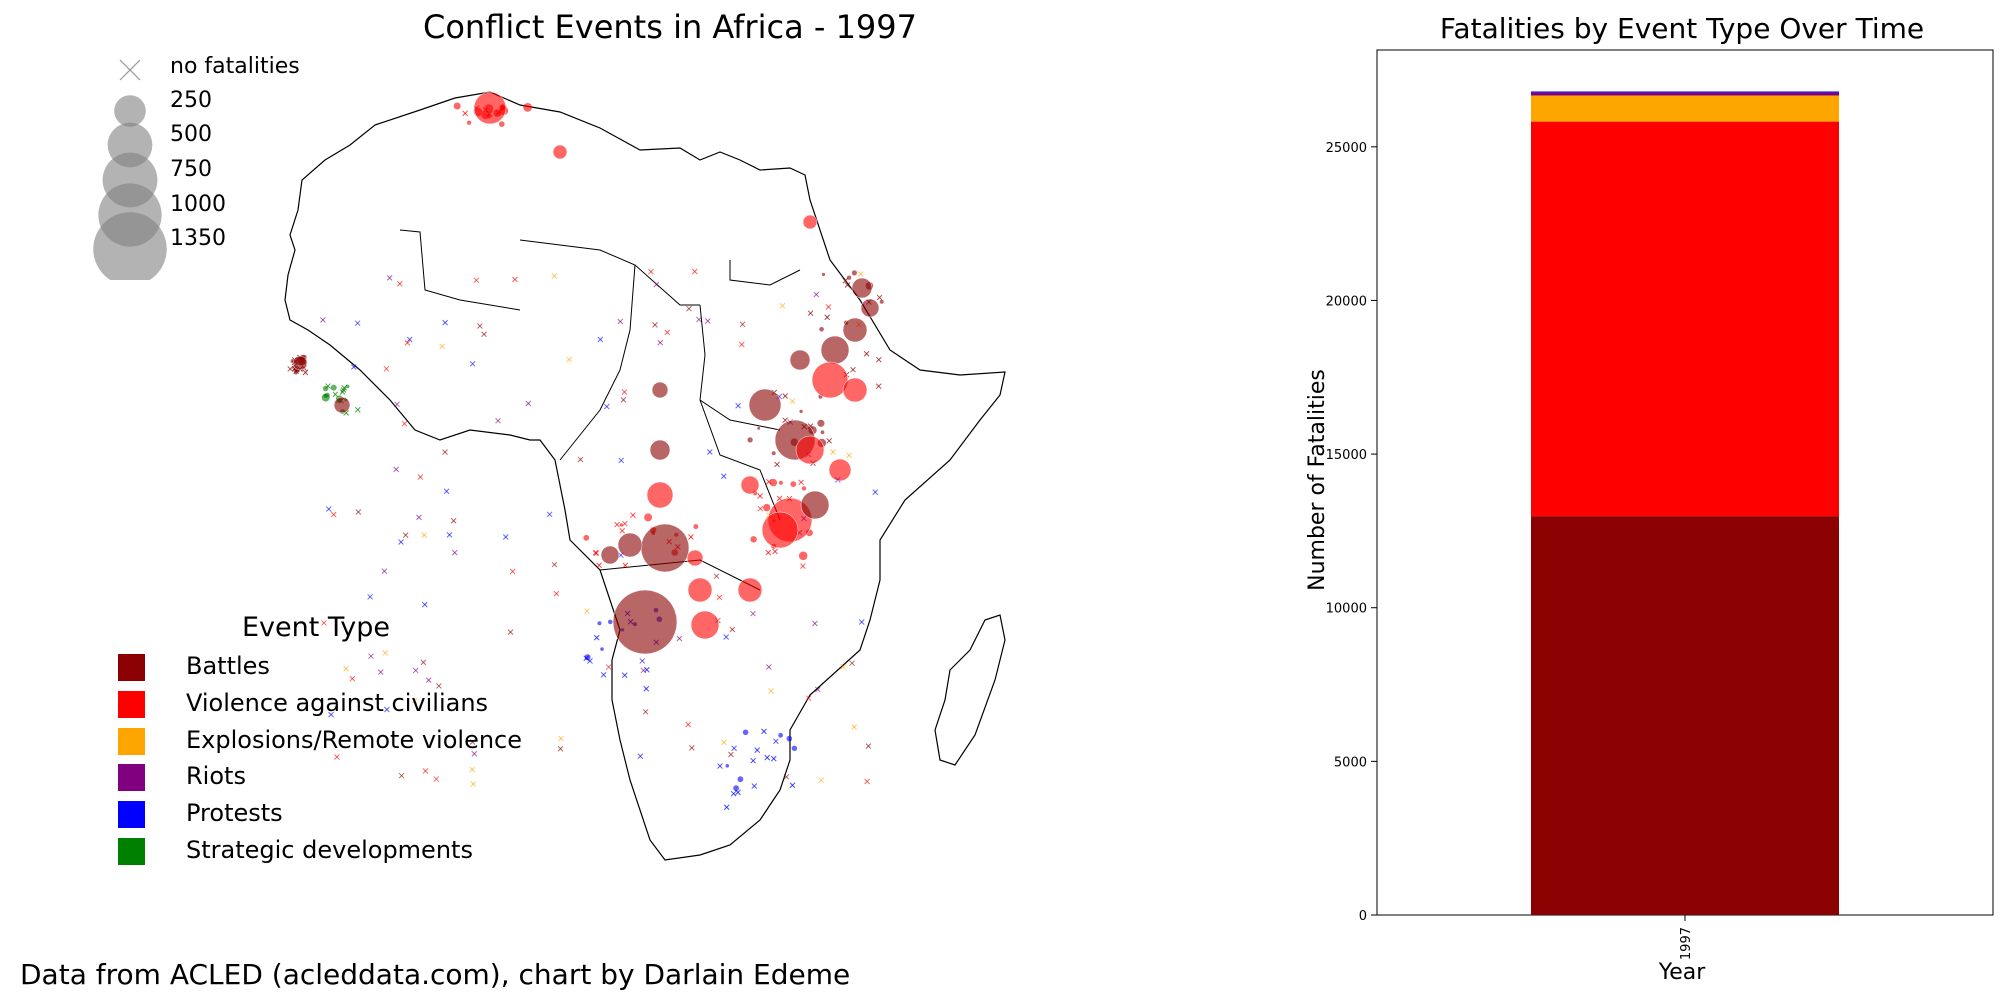 The image size is (2000, 1000). What do you see at coordinates (1685, 108) in the screenshot?
I see `bar-segment-explosions-remote-violence` at bounding box center [1685, 108].